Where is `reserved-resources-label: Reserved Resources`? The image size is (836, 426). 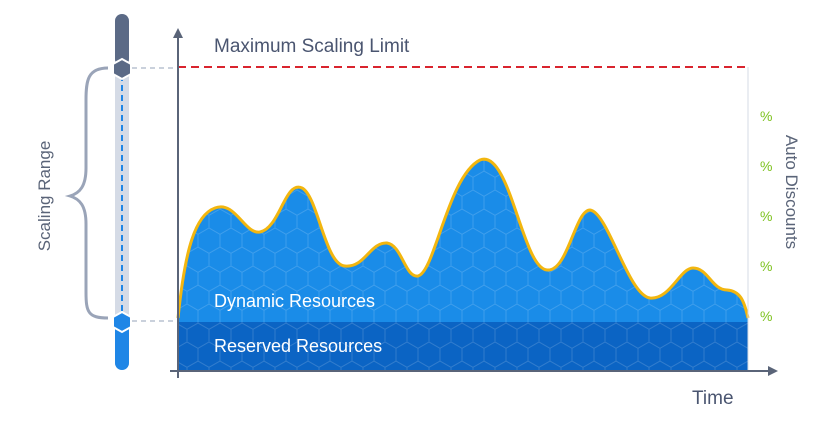
reserved-resources-label: Reserved Resources is located at coordinates (298, 346).